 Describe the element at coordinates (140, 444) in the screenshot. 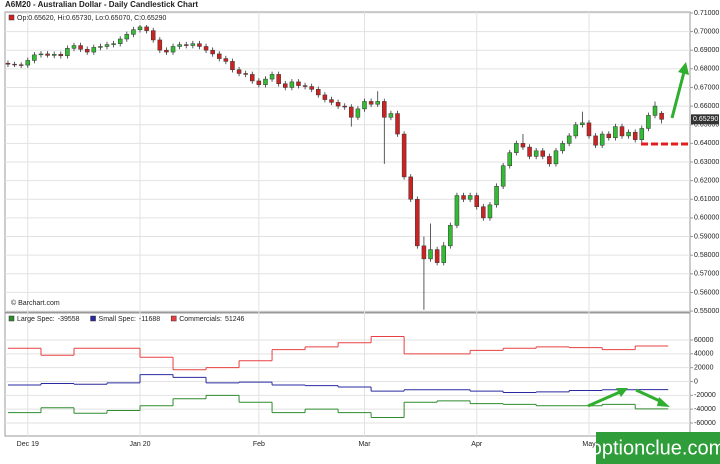

I see `x-tick-label: Jan 20` at that location.